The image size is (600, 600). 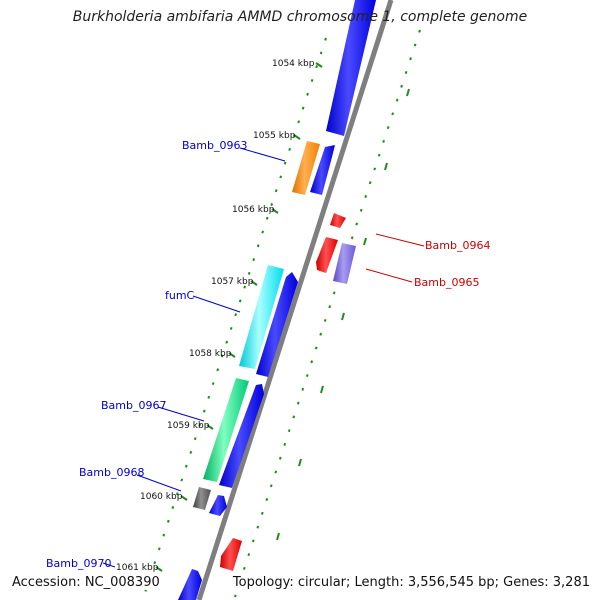 What do you see at coordinates (338, 220) in the screenshot?
I see `cds-reverse-feature` at bounding box center [338, 220].